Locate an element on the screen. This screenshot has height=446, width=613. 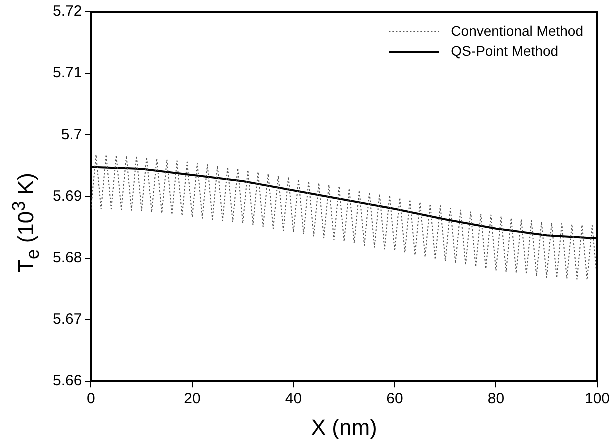
x-tick-label: 40 is located at coordinates (293, 399).